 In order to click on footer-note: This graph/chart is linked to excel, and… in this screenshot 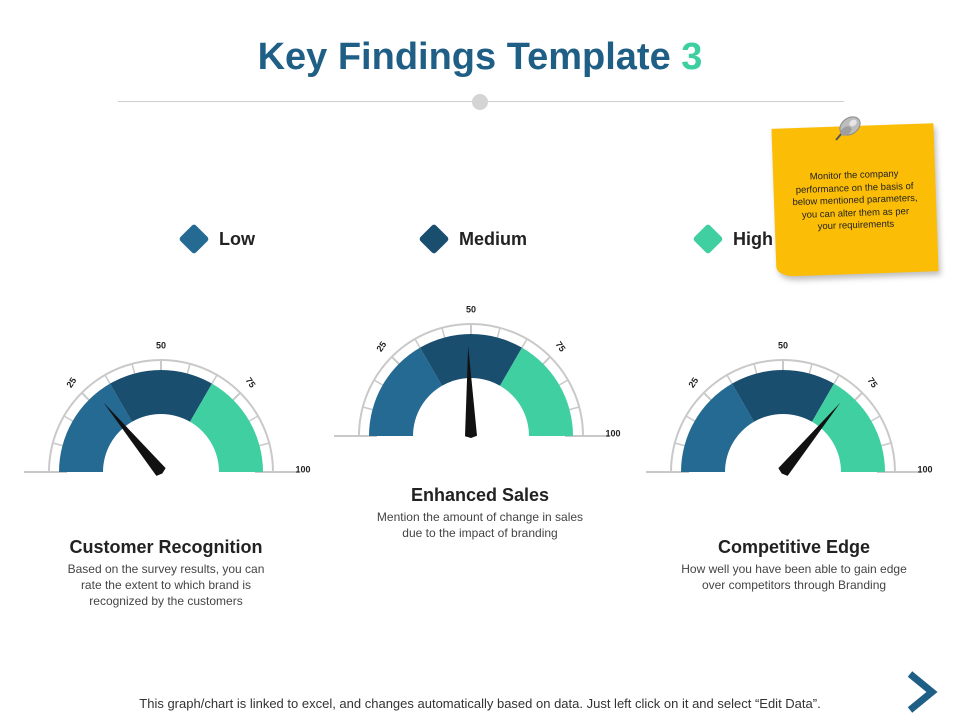, I will do `click(480, 703)`.